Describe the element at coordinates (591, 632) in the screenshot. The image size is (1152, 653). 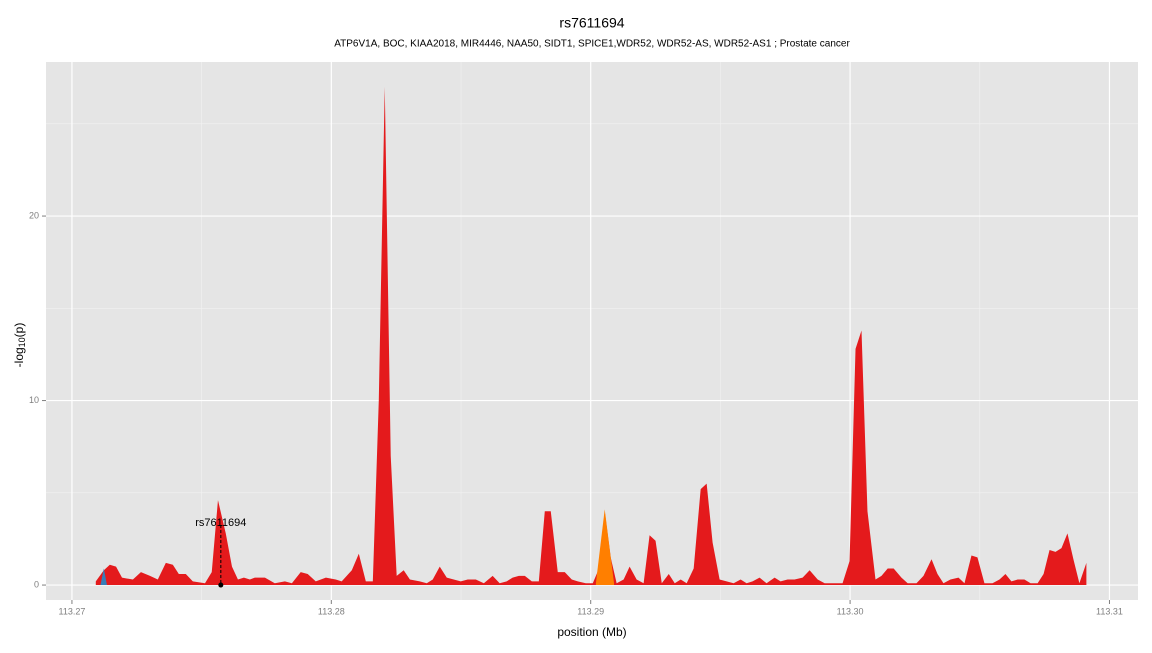
I see `x-axis-label: position (Mb)` at that location.